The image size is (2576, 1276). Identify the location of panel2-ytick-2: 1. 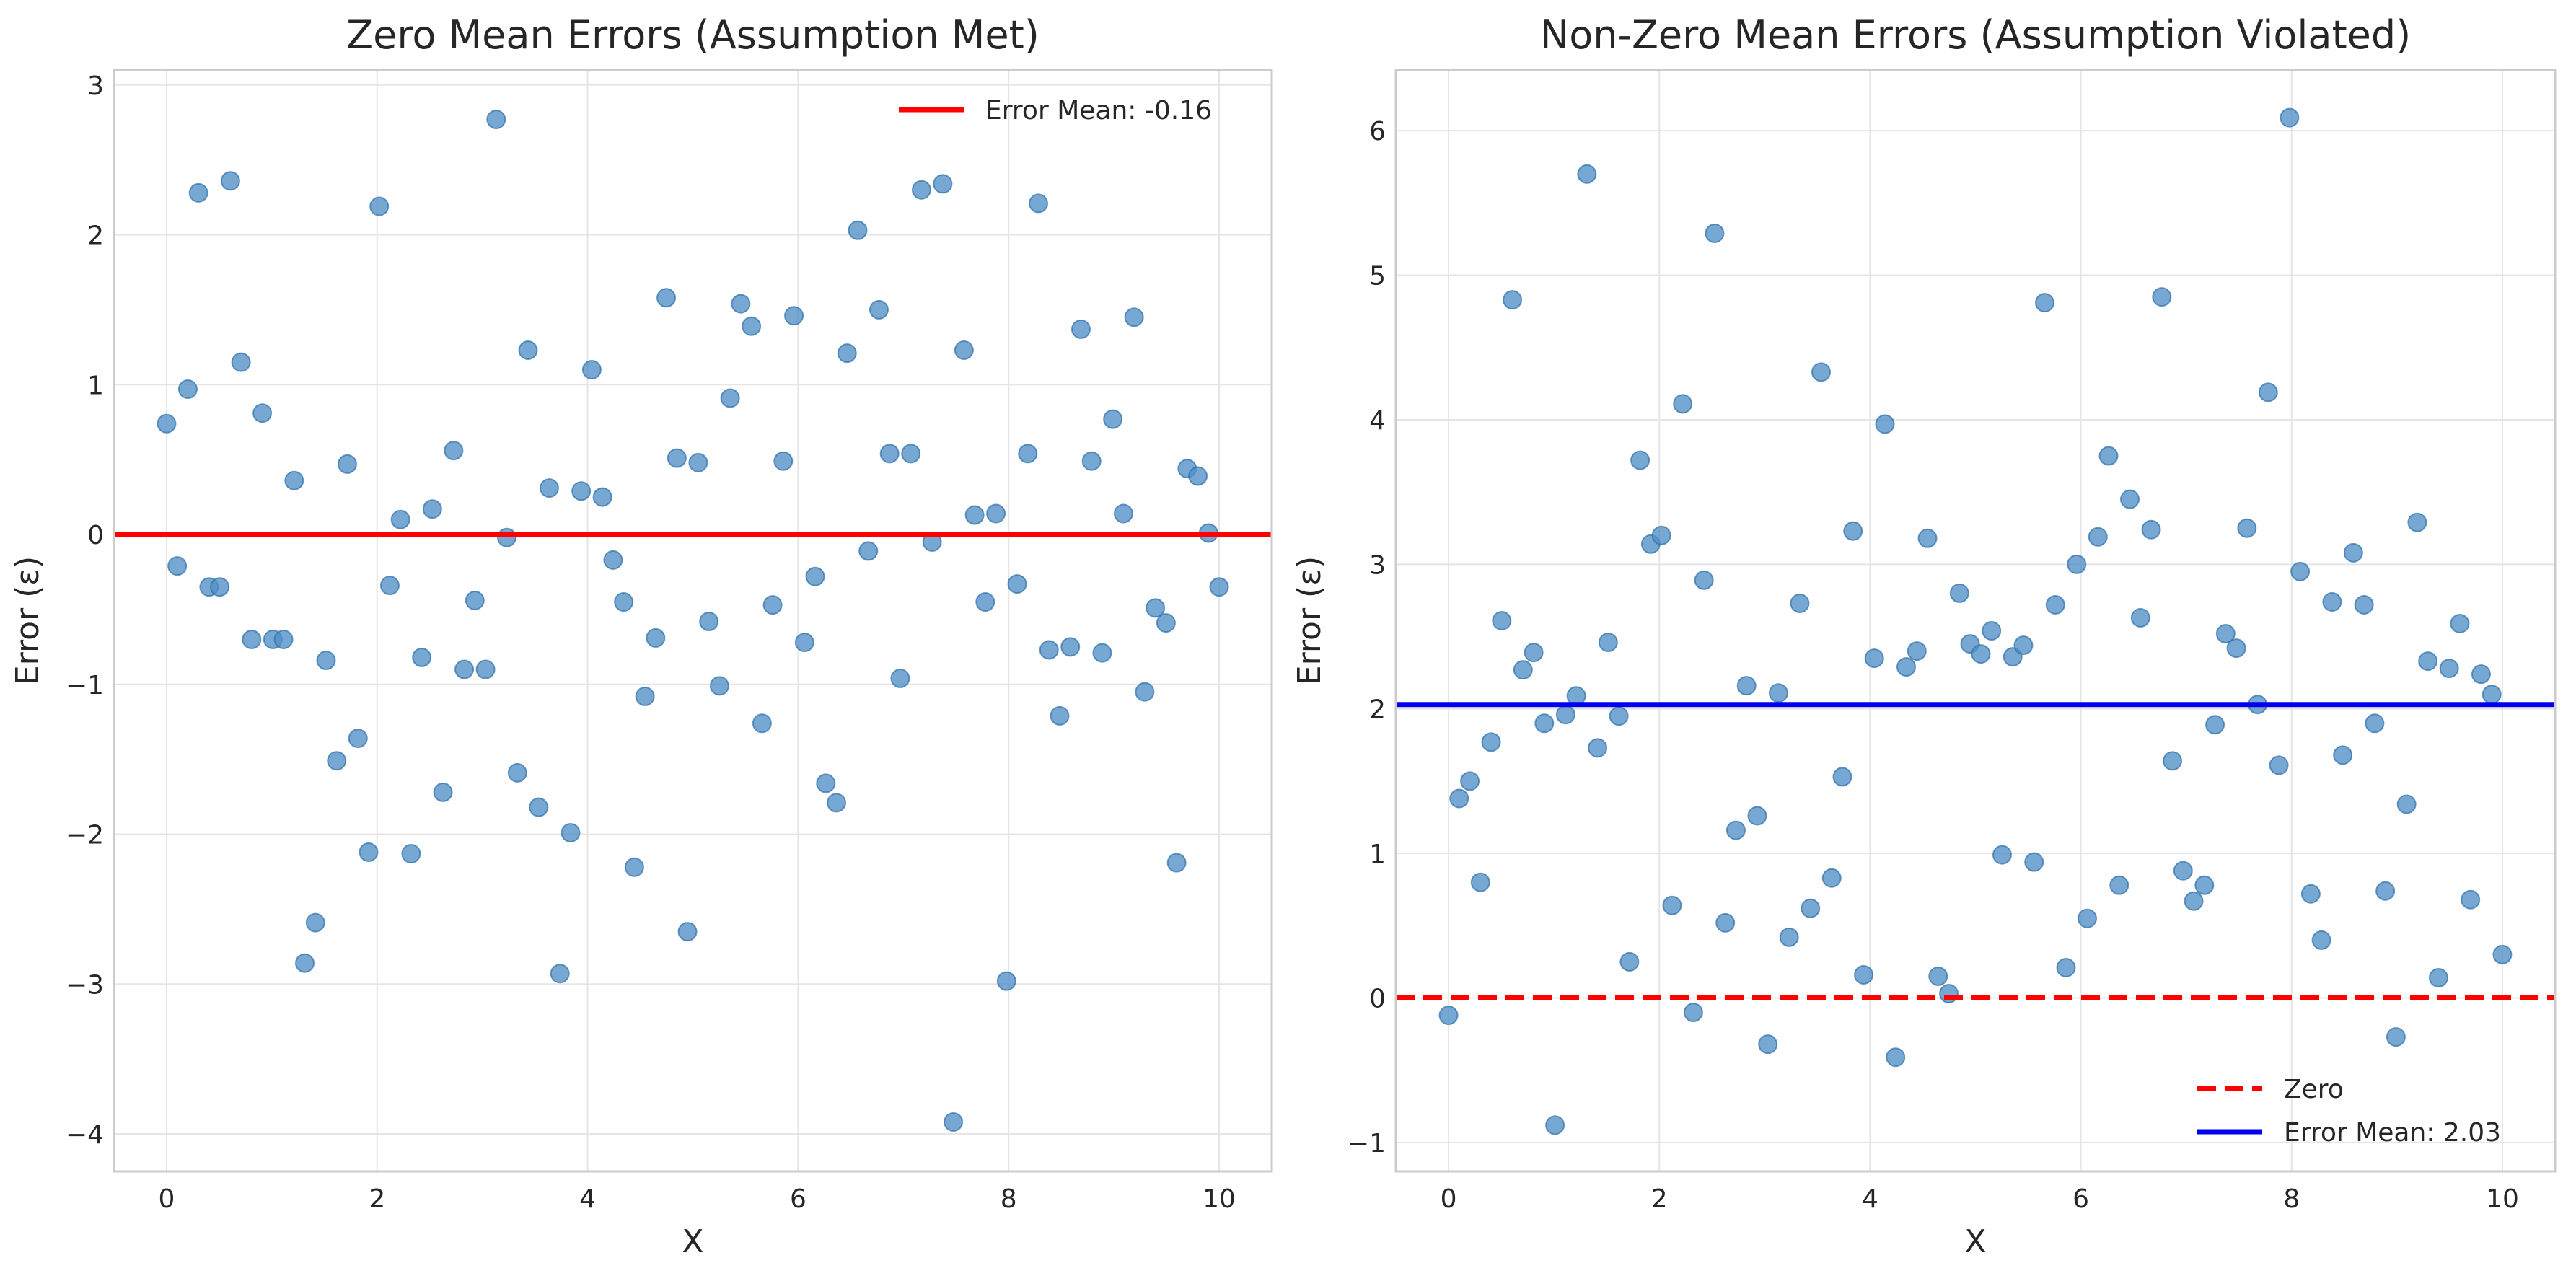
(1377, 854).